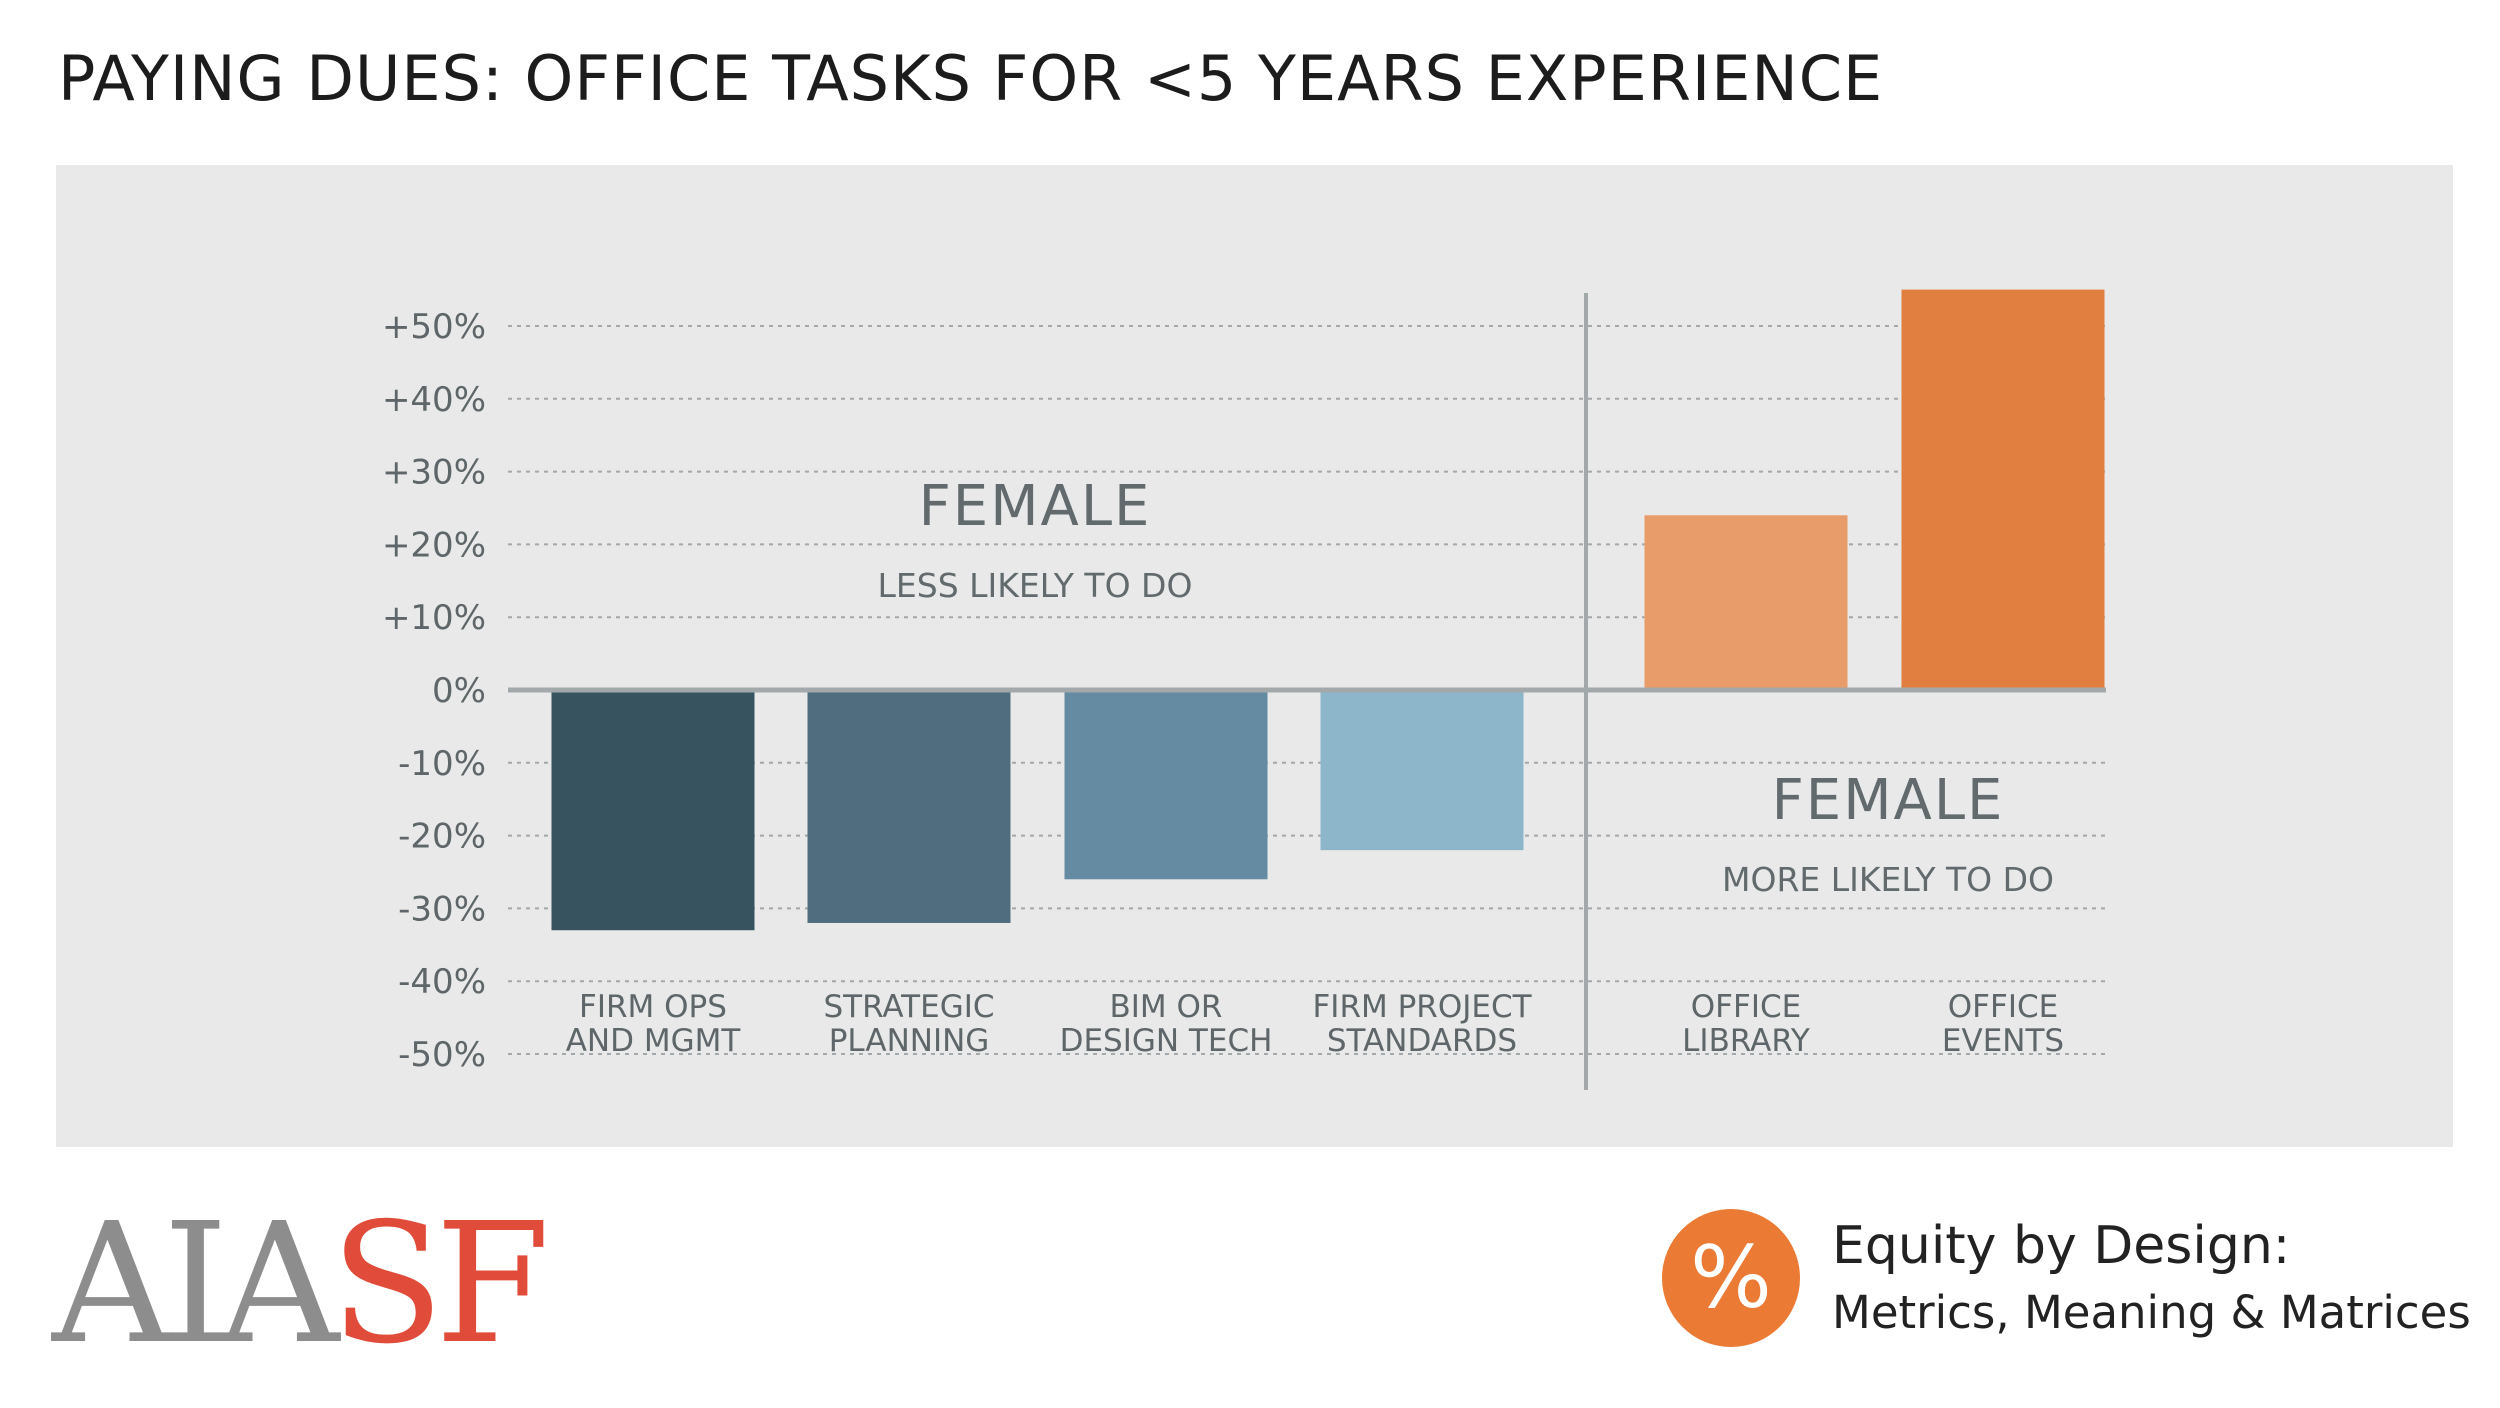  What do you see at coordinates (1422, 1007) in the screenshot?
I see `category-label: FIRM PROJECT` at bounding box center [1422, 1007].